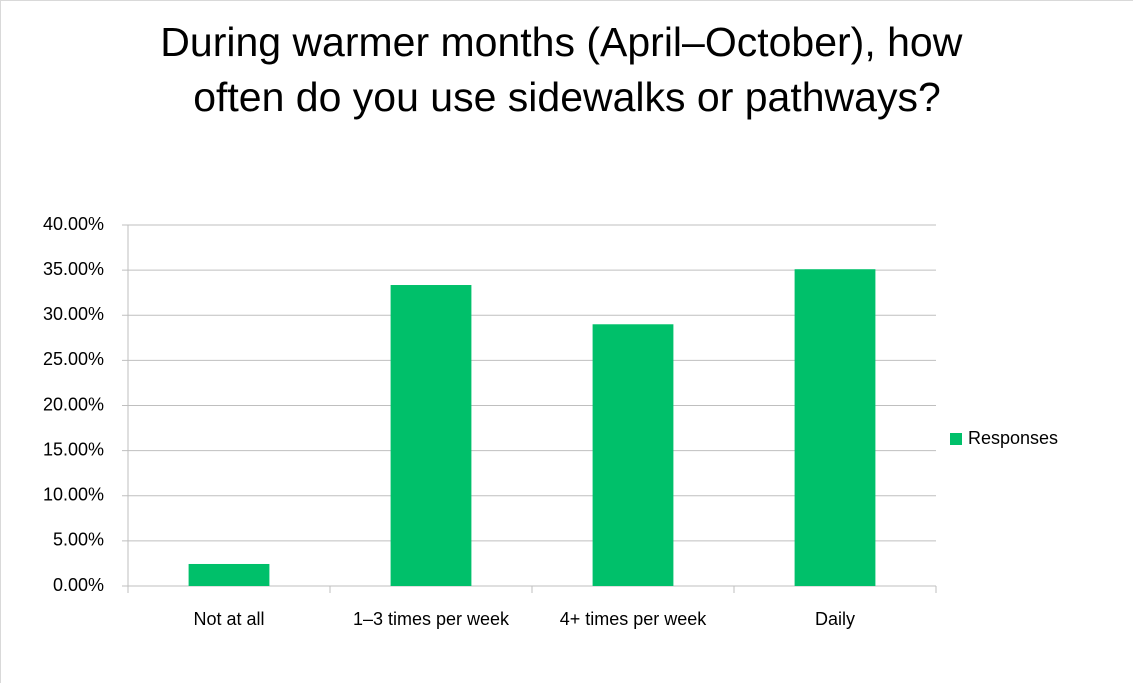  What do you see at coordinates (1013, 438) in the screenshot?
I see `legend-label: Responses` at bounding box center [1013, 438].